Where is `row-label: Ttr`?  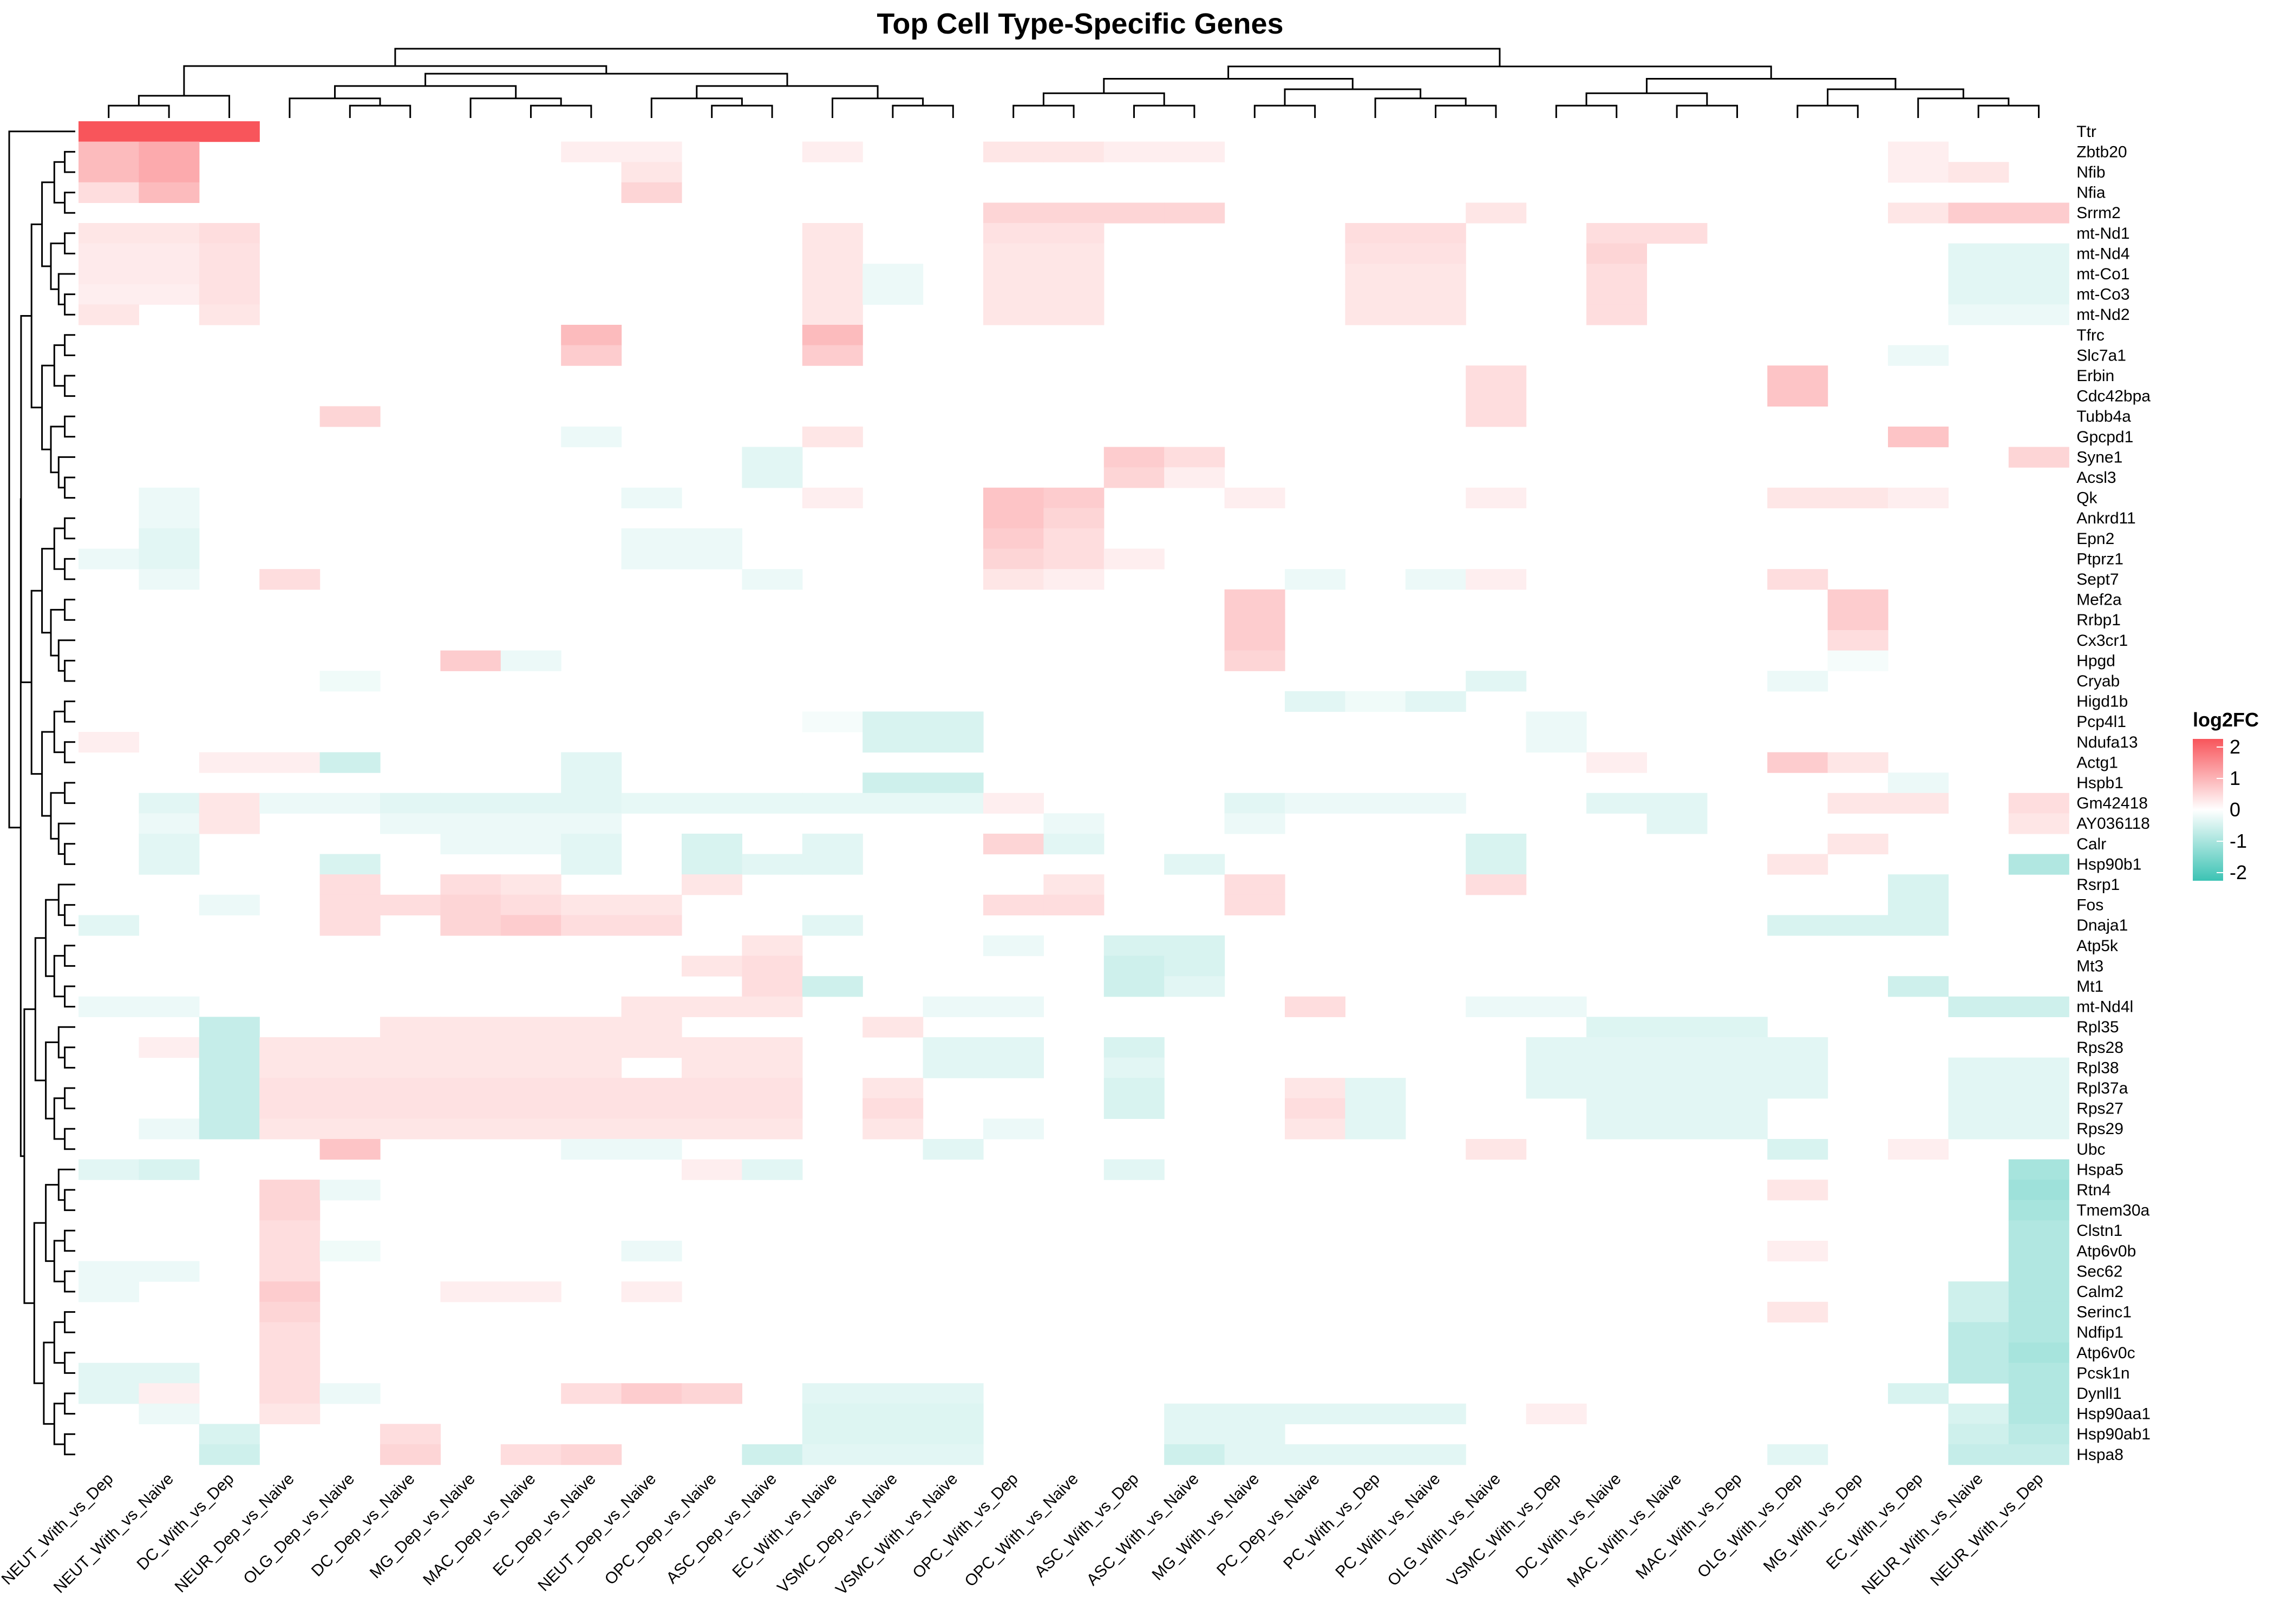
row-label: Ttr is located at coordinates (2086, 132).